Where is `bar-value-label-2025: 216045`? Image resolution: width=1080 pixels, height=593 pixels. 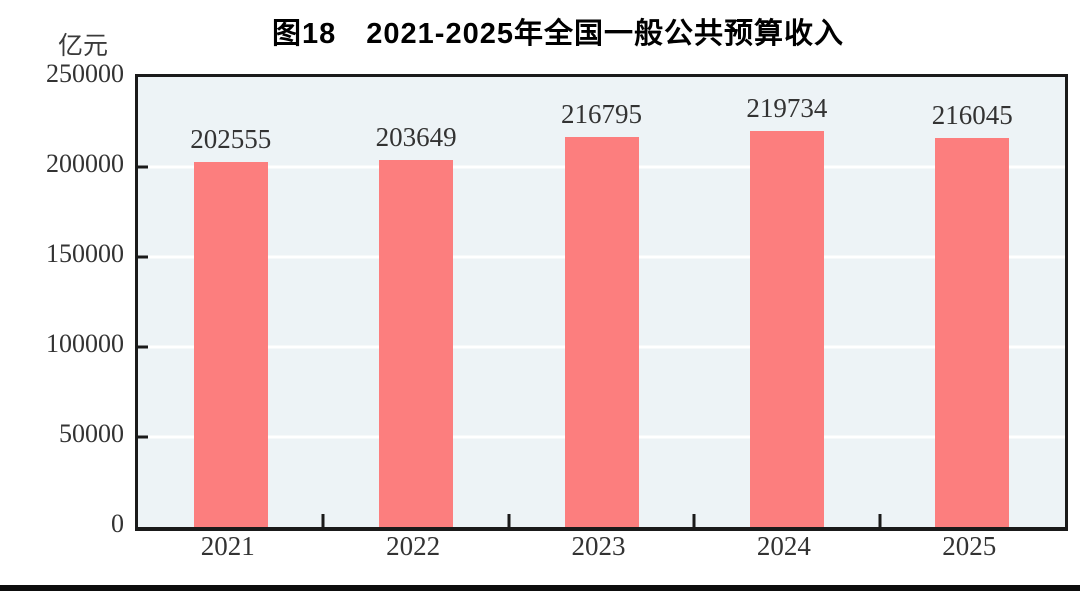 bar-value-label-2025: 216045 is located at coordinates (972, 115).